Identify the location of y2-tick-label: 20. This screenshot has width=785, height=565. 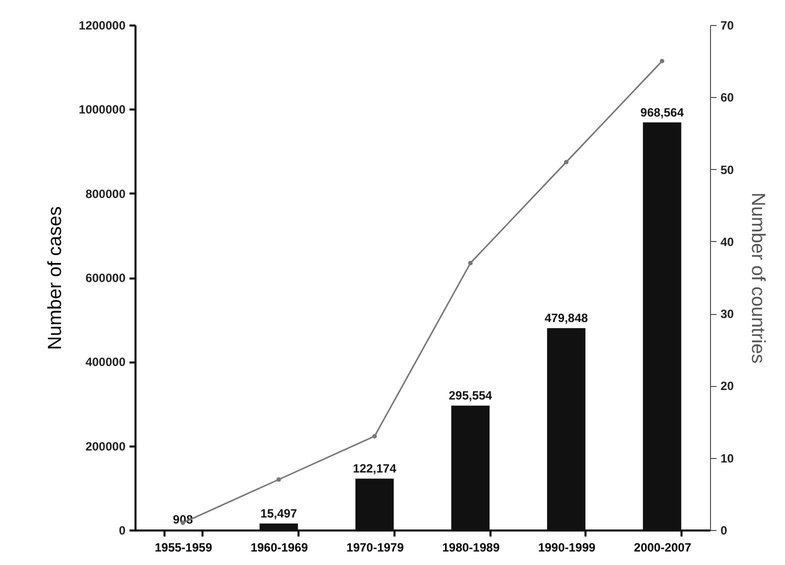
(727, 386).